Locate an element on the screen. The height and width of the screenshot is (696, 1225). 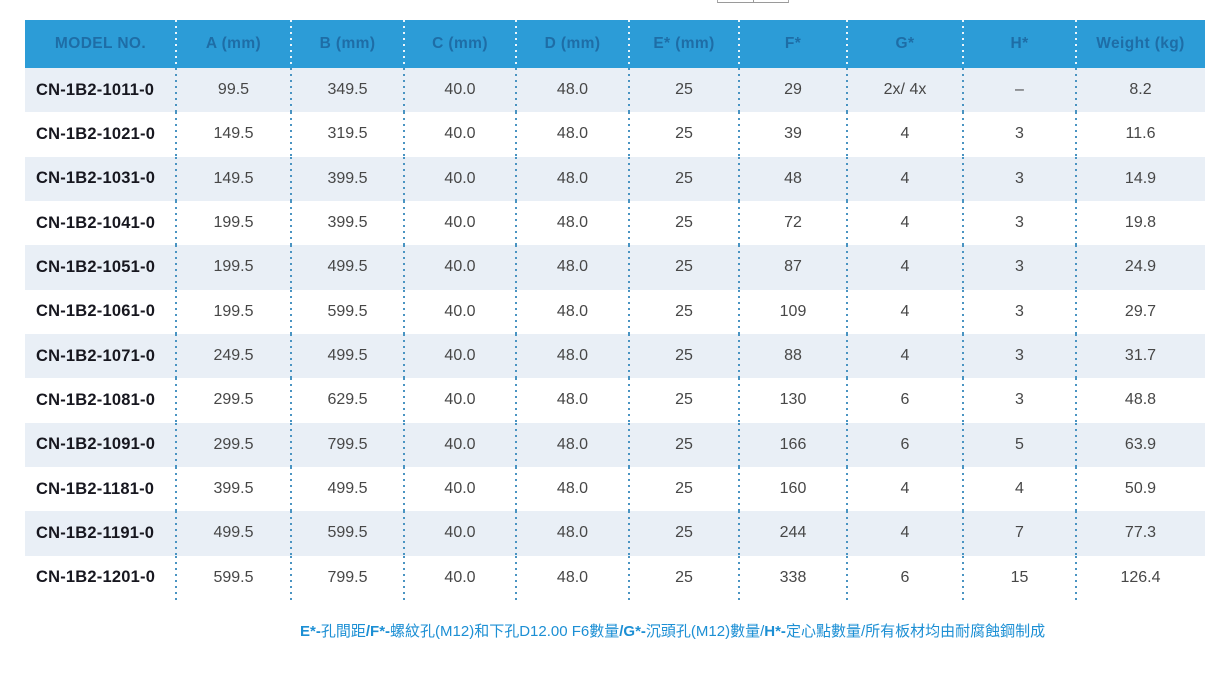
value-cell: 50.9 is located at coordinates (1140, 489).